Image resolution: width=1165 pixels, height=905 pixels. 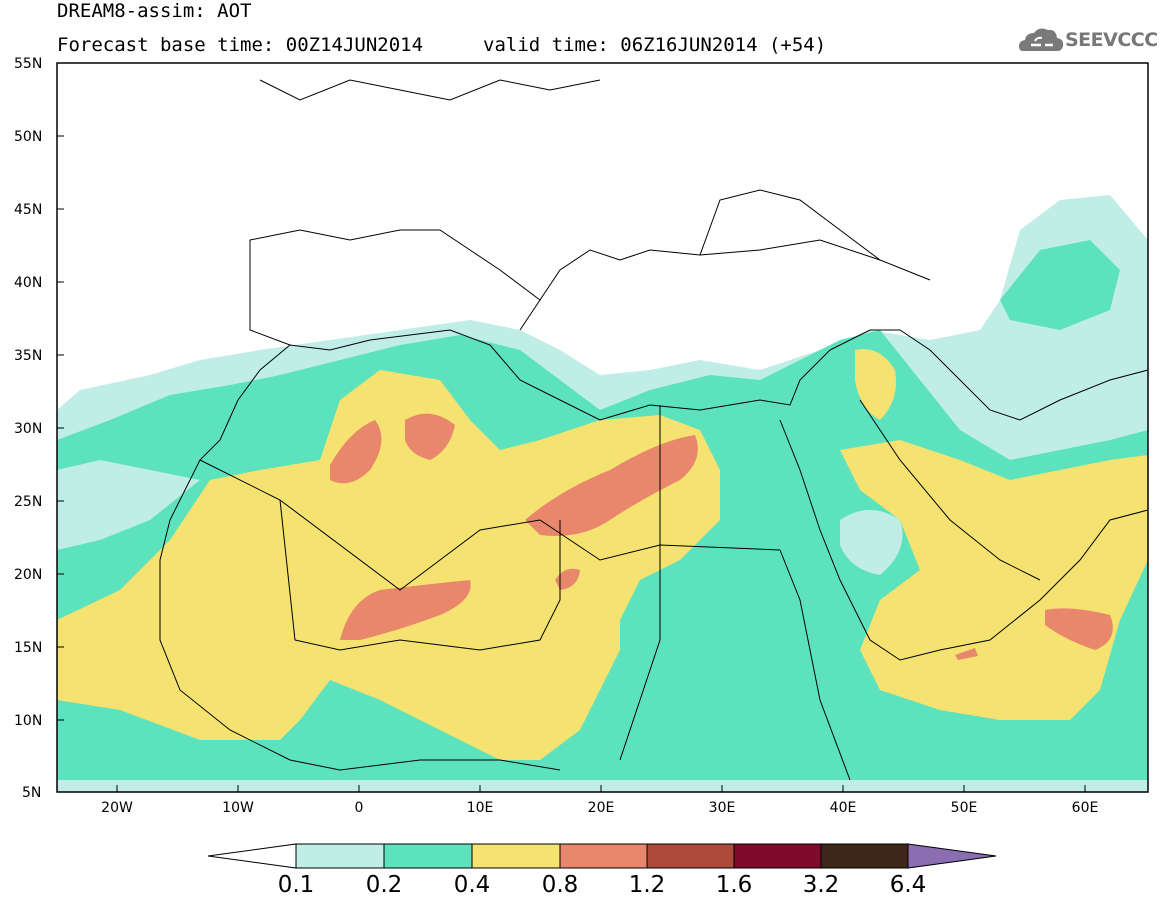 What do you see at coordinates (28, 721) in the screenshot?
I see `lat-label: 10N` at bounding box center [28, 721].